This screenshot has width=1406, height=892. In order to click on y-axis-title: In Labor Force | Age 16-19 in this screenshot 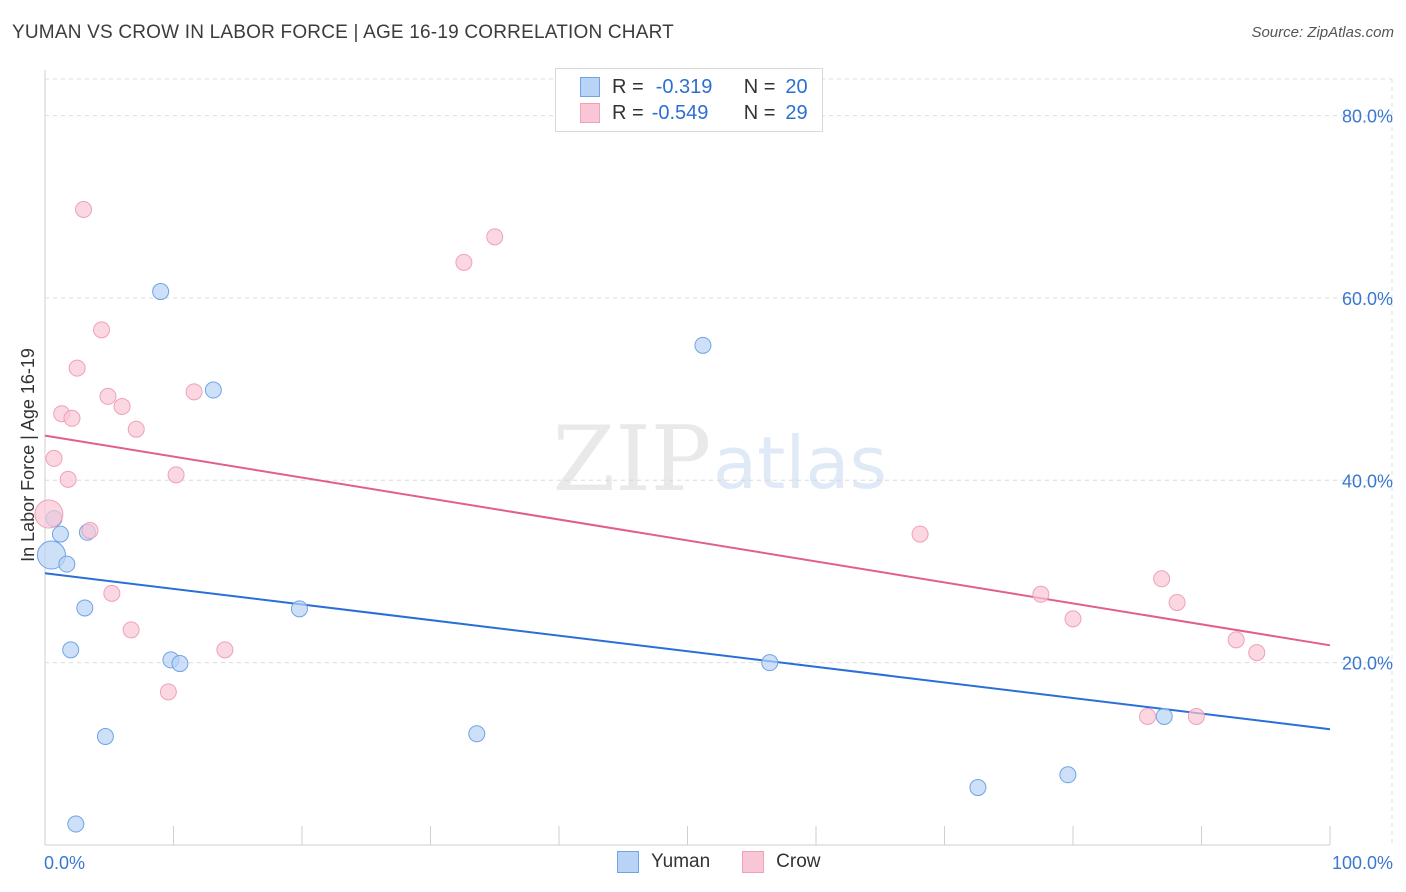, I will do `click(28, 455)`.